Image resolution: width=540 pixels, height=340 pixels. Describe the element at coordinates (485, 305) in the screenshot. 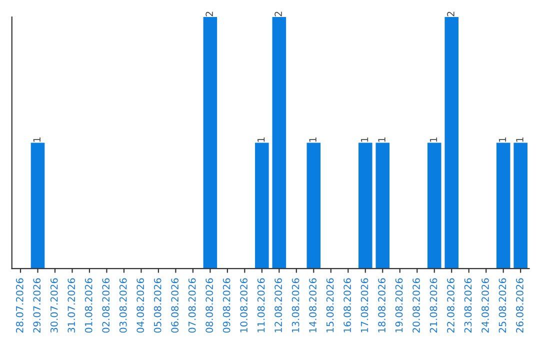

I see `x-tick-label: 24.08.2026` at that location.